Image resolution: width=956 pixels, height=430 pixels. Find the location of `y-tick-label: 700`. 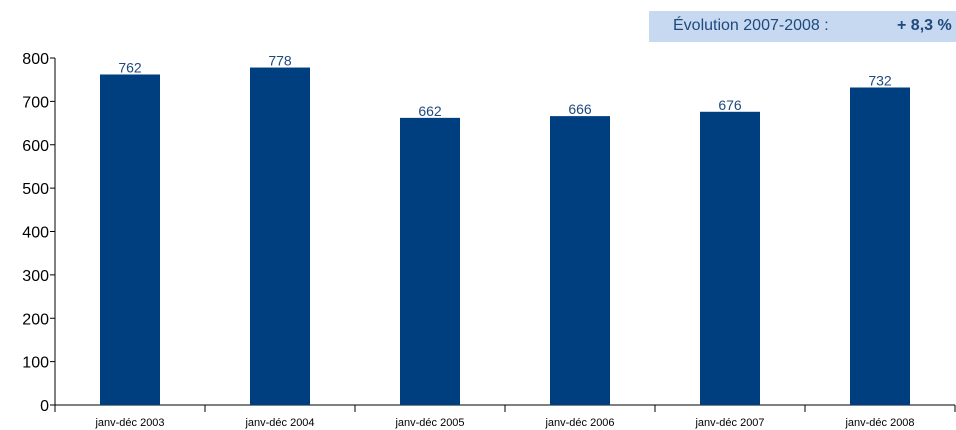

y-tick-label: 700 is located at coordinates (35, 102).